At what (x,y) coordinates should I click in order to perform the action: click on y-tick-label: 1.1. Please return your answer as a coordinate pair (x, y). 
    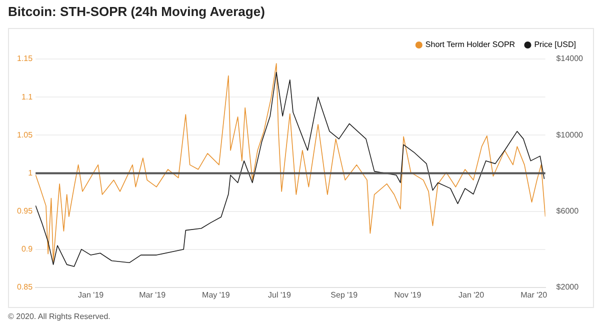
    Looking at the image, I should click on (27, 97).